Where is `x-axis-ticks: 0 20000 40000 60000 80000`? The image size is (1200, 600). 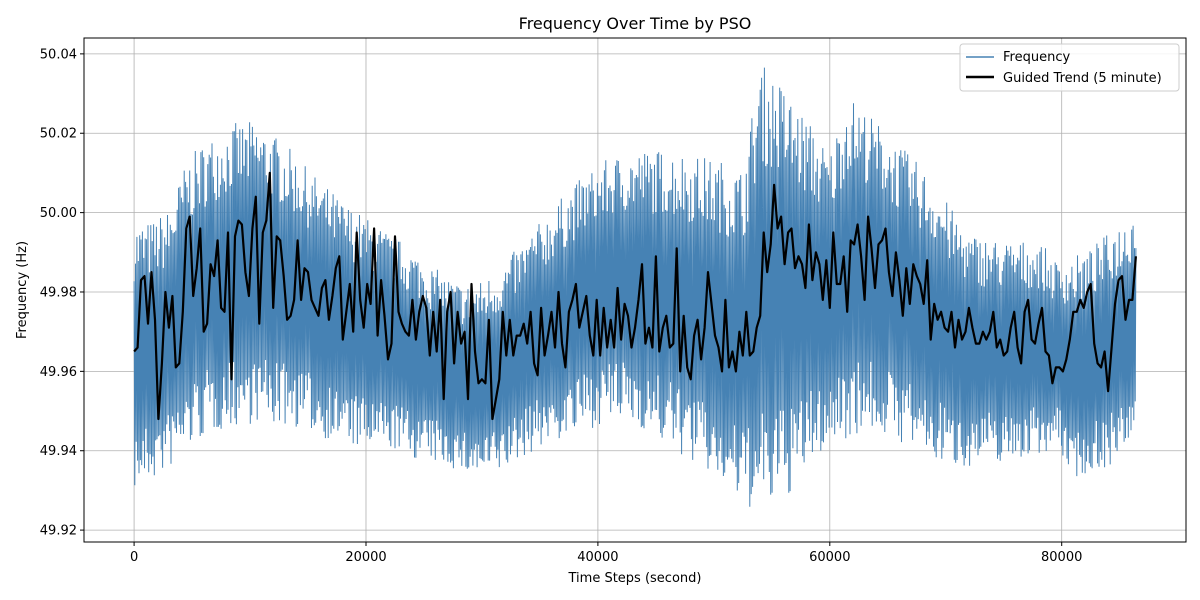 x-axis-ticks: 0 20000 40000 60000 80000 is located at coordinates (606, 553).